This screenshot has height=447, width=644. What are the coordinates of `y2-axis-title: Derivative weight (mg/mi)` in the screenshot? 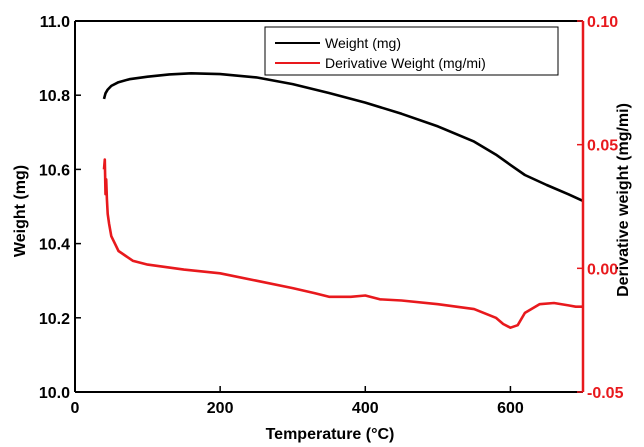 It's located at (623, 200).